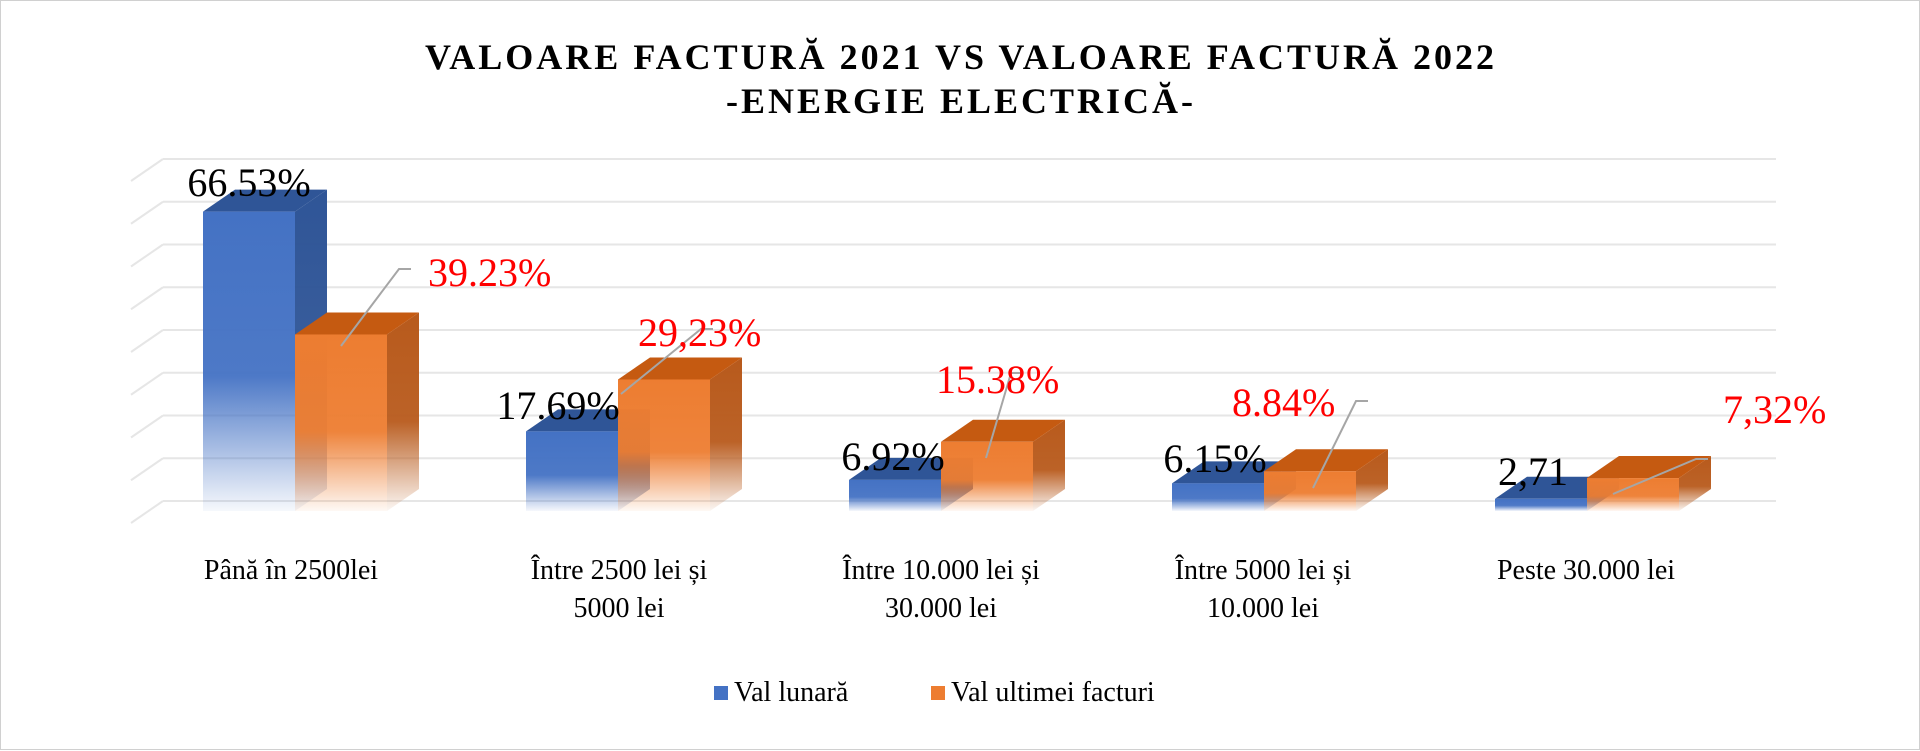  Describe the element at coordinates (938, 693) in the screenshot. I see `legend-swatch-val-ultimei-facturi` at that location.